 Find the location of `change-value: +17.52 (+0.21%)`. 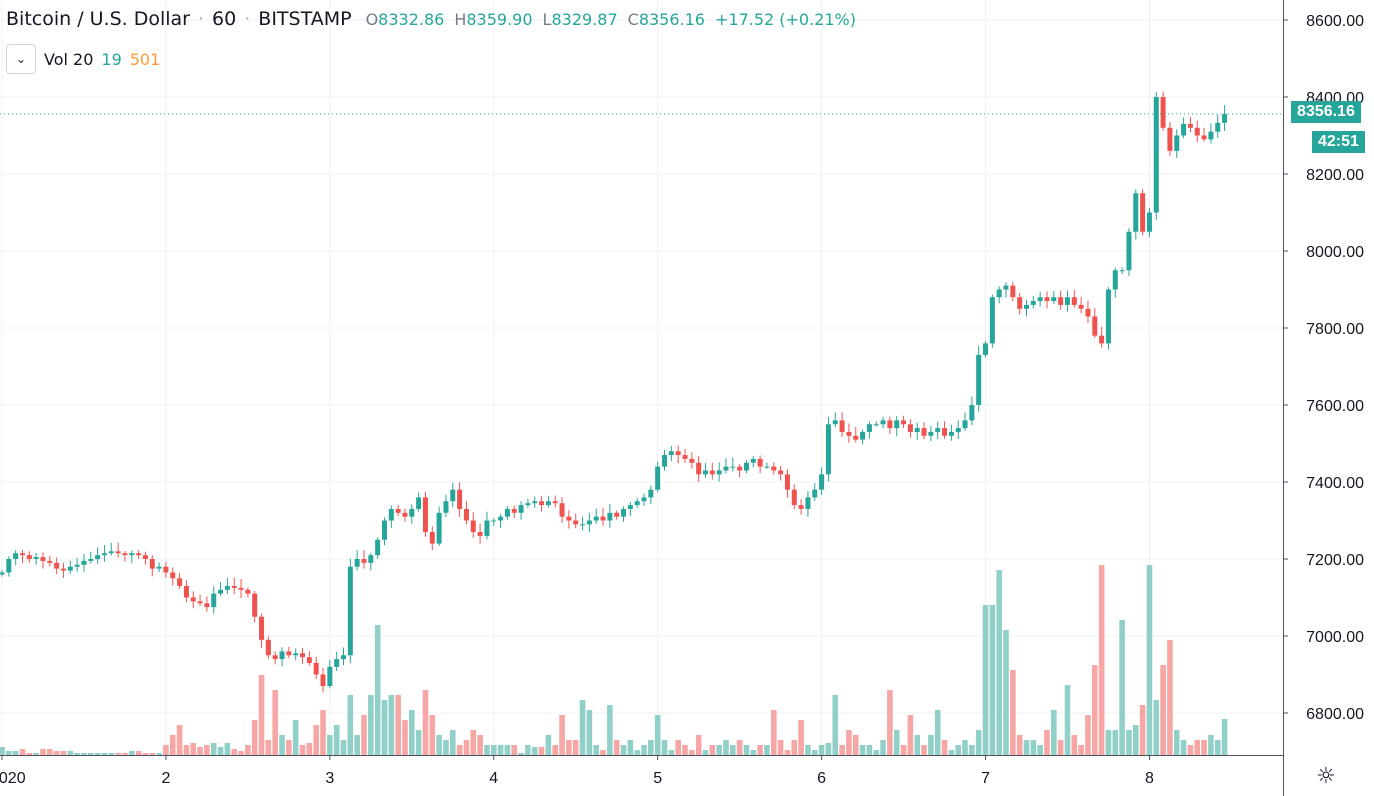

change-value: +17.52 (+0.21%) is located at coordinates (785, 19).